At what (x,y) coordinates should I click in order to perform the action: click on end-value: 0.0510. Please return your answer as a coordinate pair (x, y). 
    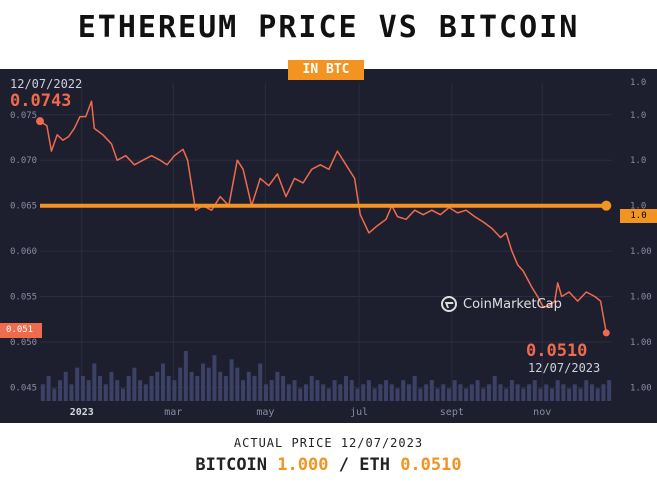
    Looking at the image, I should click on (557, 351).